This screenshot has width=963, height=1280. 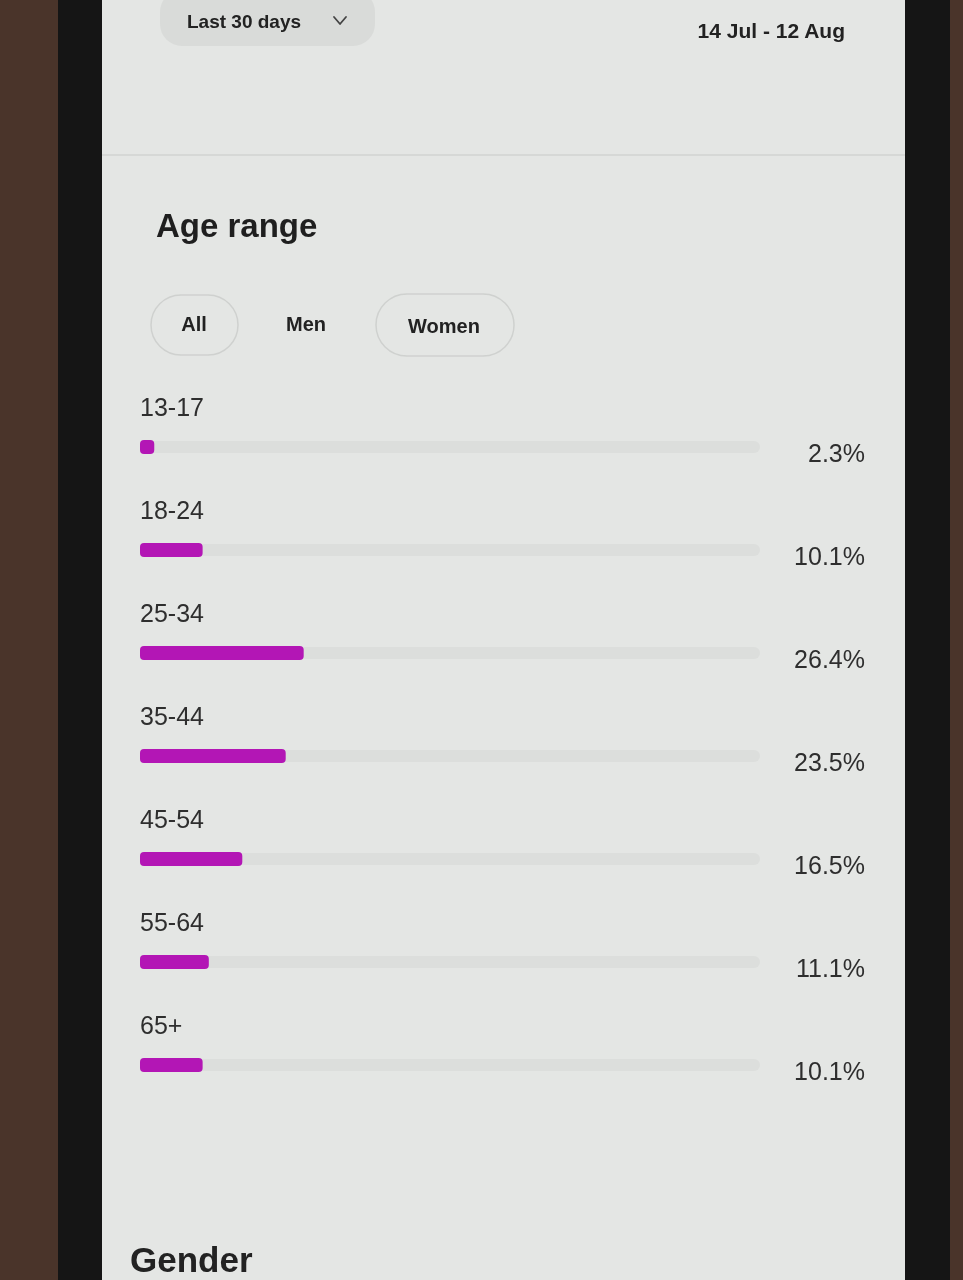 I want to click on data-label: 23.5%, so click(x=829, y=762).